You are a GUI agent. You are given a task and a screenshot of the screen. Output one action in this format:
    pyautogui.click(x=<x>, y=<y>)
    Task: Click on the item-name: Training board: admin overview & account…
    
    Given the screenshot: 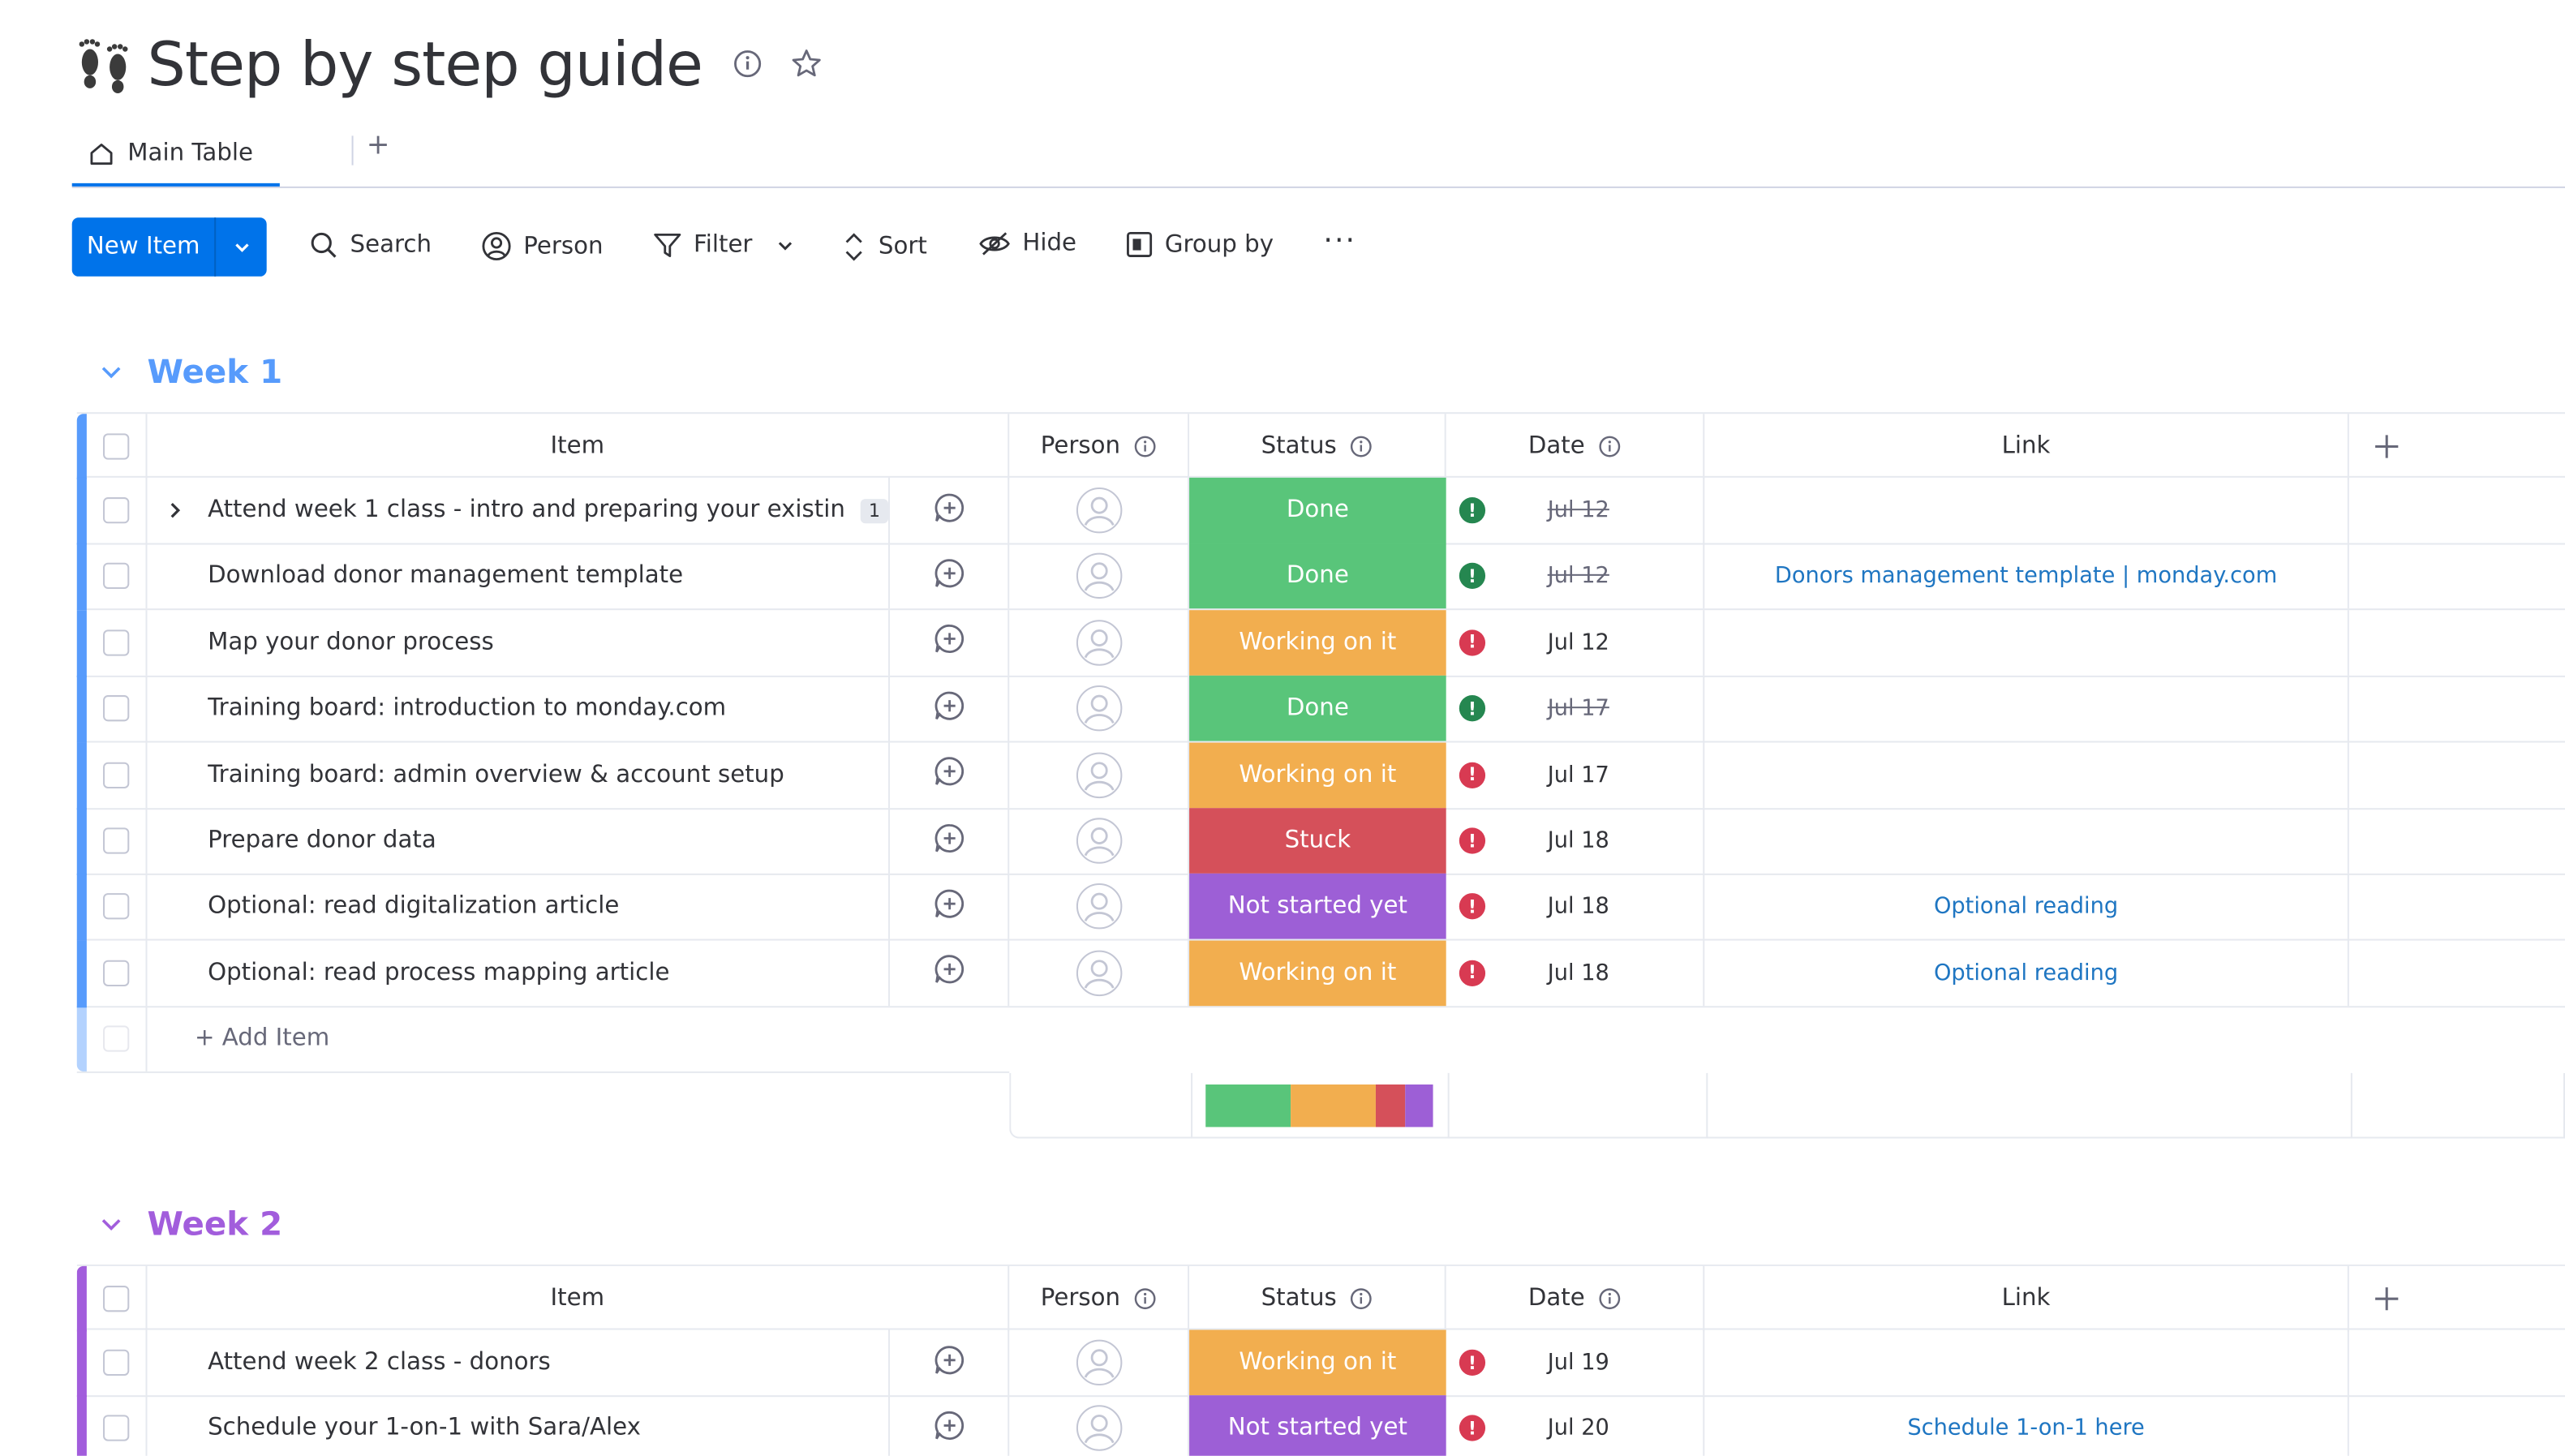 What is the action you would take?
    pyautogui.click(x=496, y=774)
    